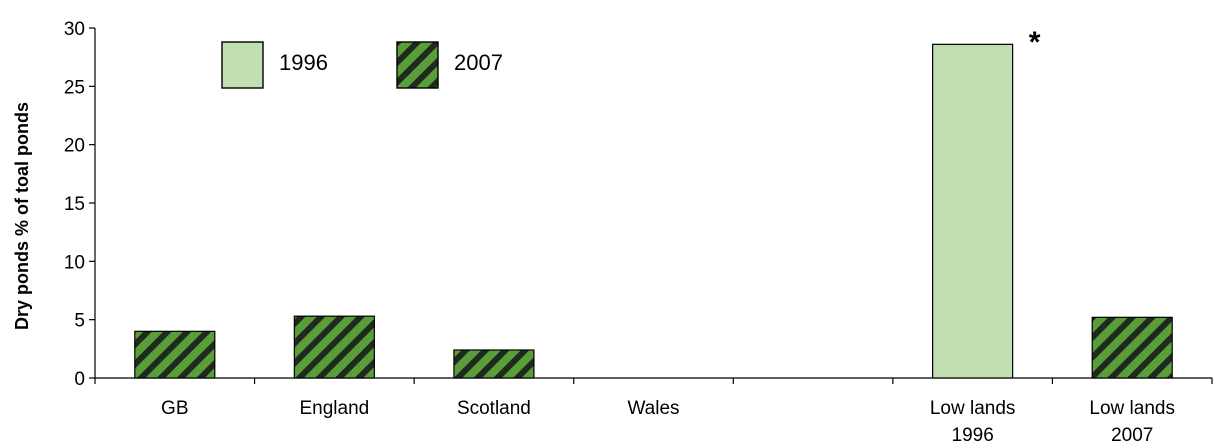 The height and width of the screenshot is (448, 1215). What do you see at coordinates (1035, 42) in the screenshot?
I see `significance-marker: *` at bounding box center [1035, 42].